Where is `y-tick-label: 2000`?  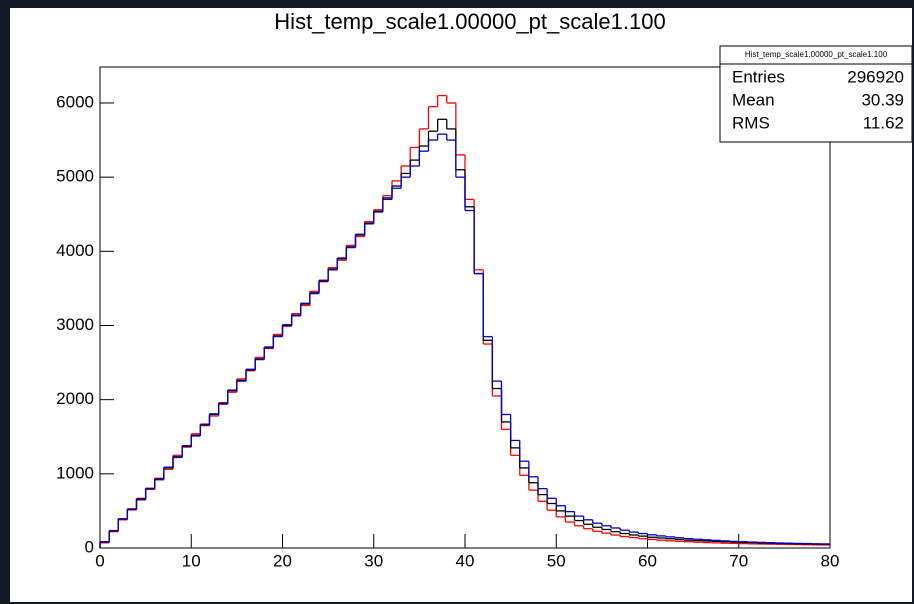
y-tick-label: 2000 is located at coordinates (75, 398).